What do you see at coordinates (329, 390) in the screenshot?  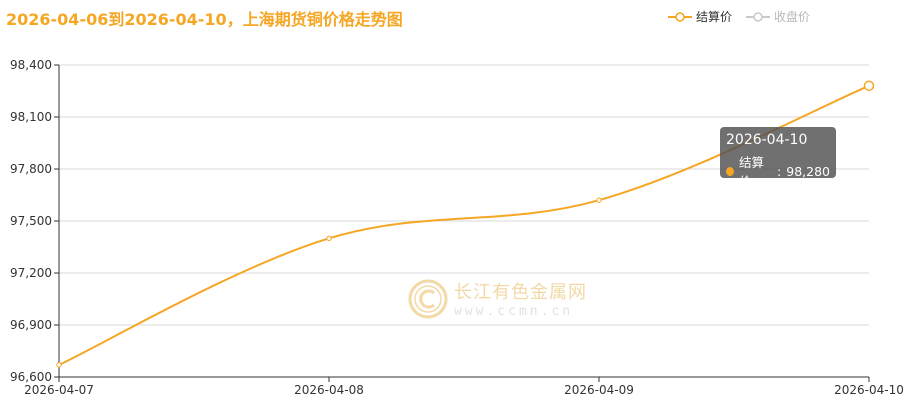 I see `x-tick-label: 2026-04-08` at bounding box center [329, 390].